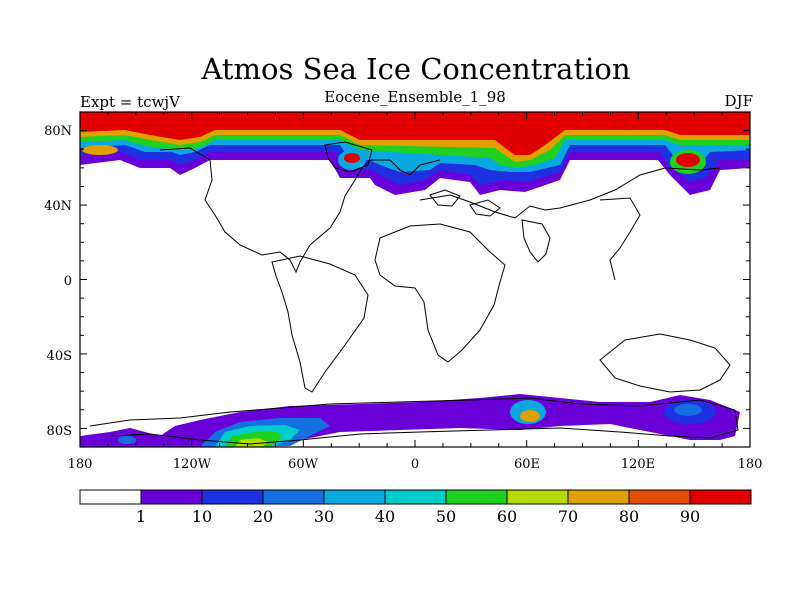 The height and width of the screenshot is (600, 800). I want to click on antarctic-pocket-west-core, so click(127, 440).